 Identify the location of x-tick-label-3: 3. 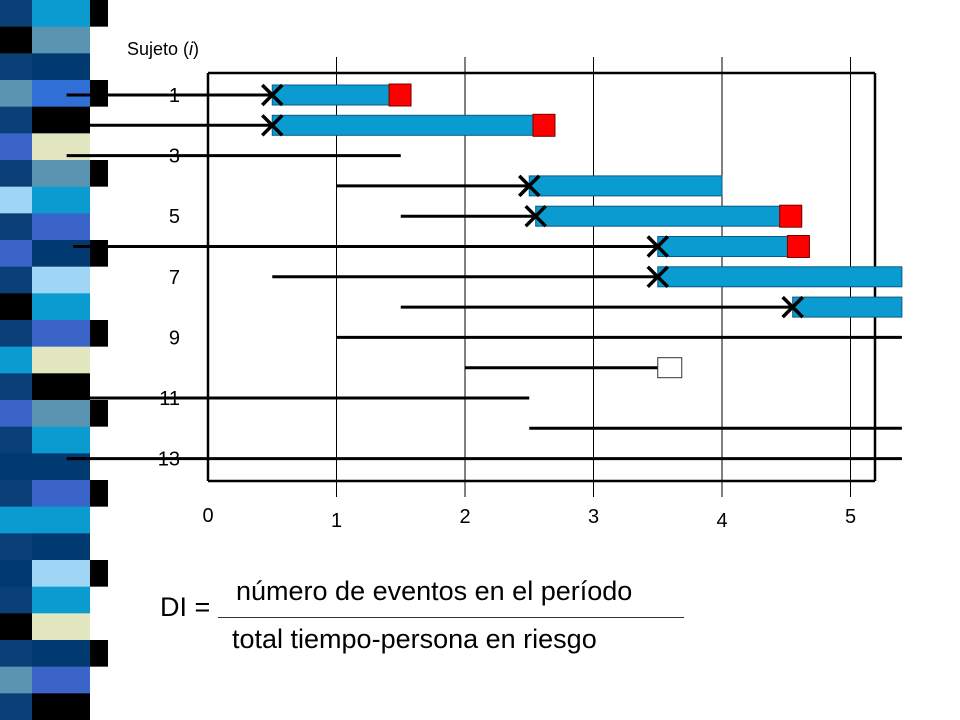
(593, 517).